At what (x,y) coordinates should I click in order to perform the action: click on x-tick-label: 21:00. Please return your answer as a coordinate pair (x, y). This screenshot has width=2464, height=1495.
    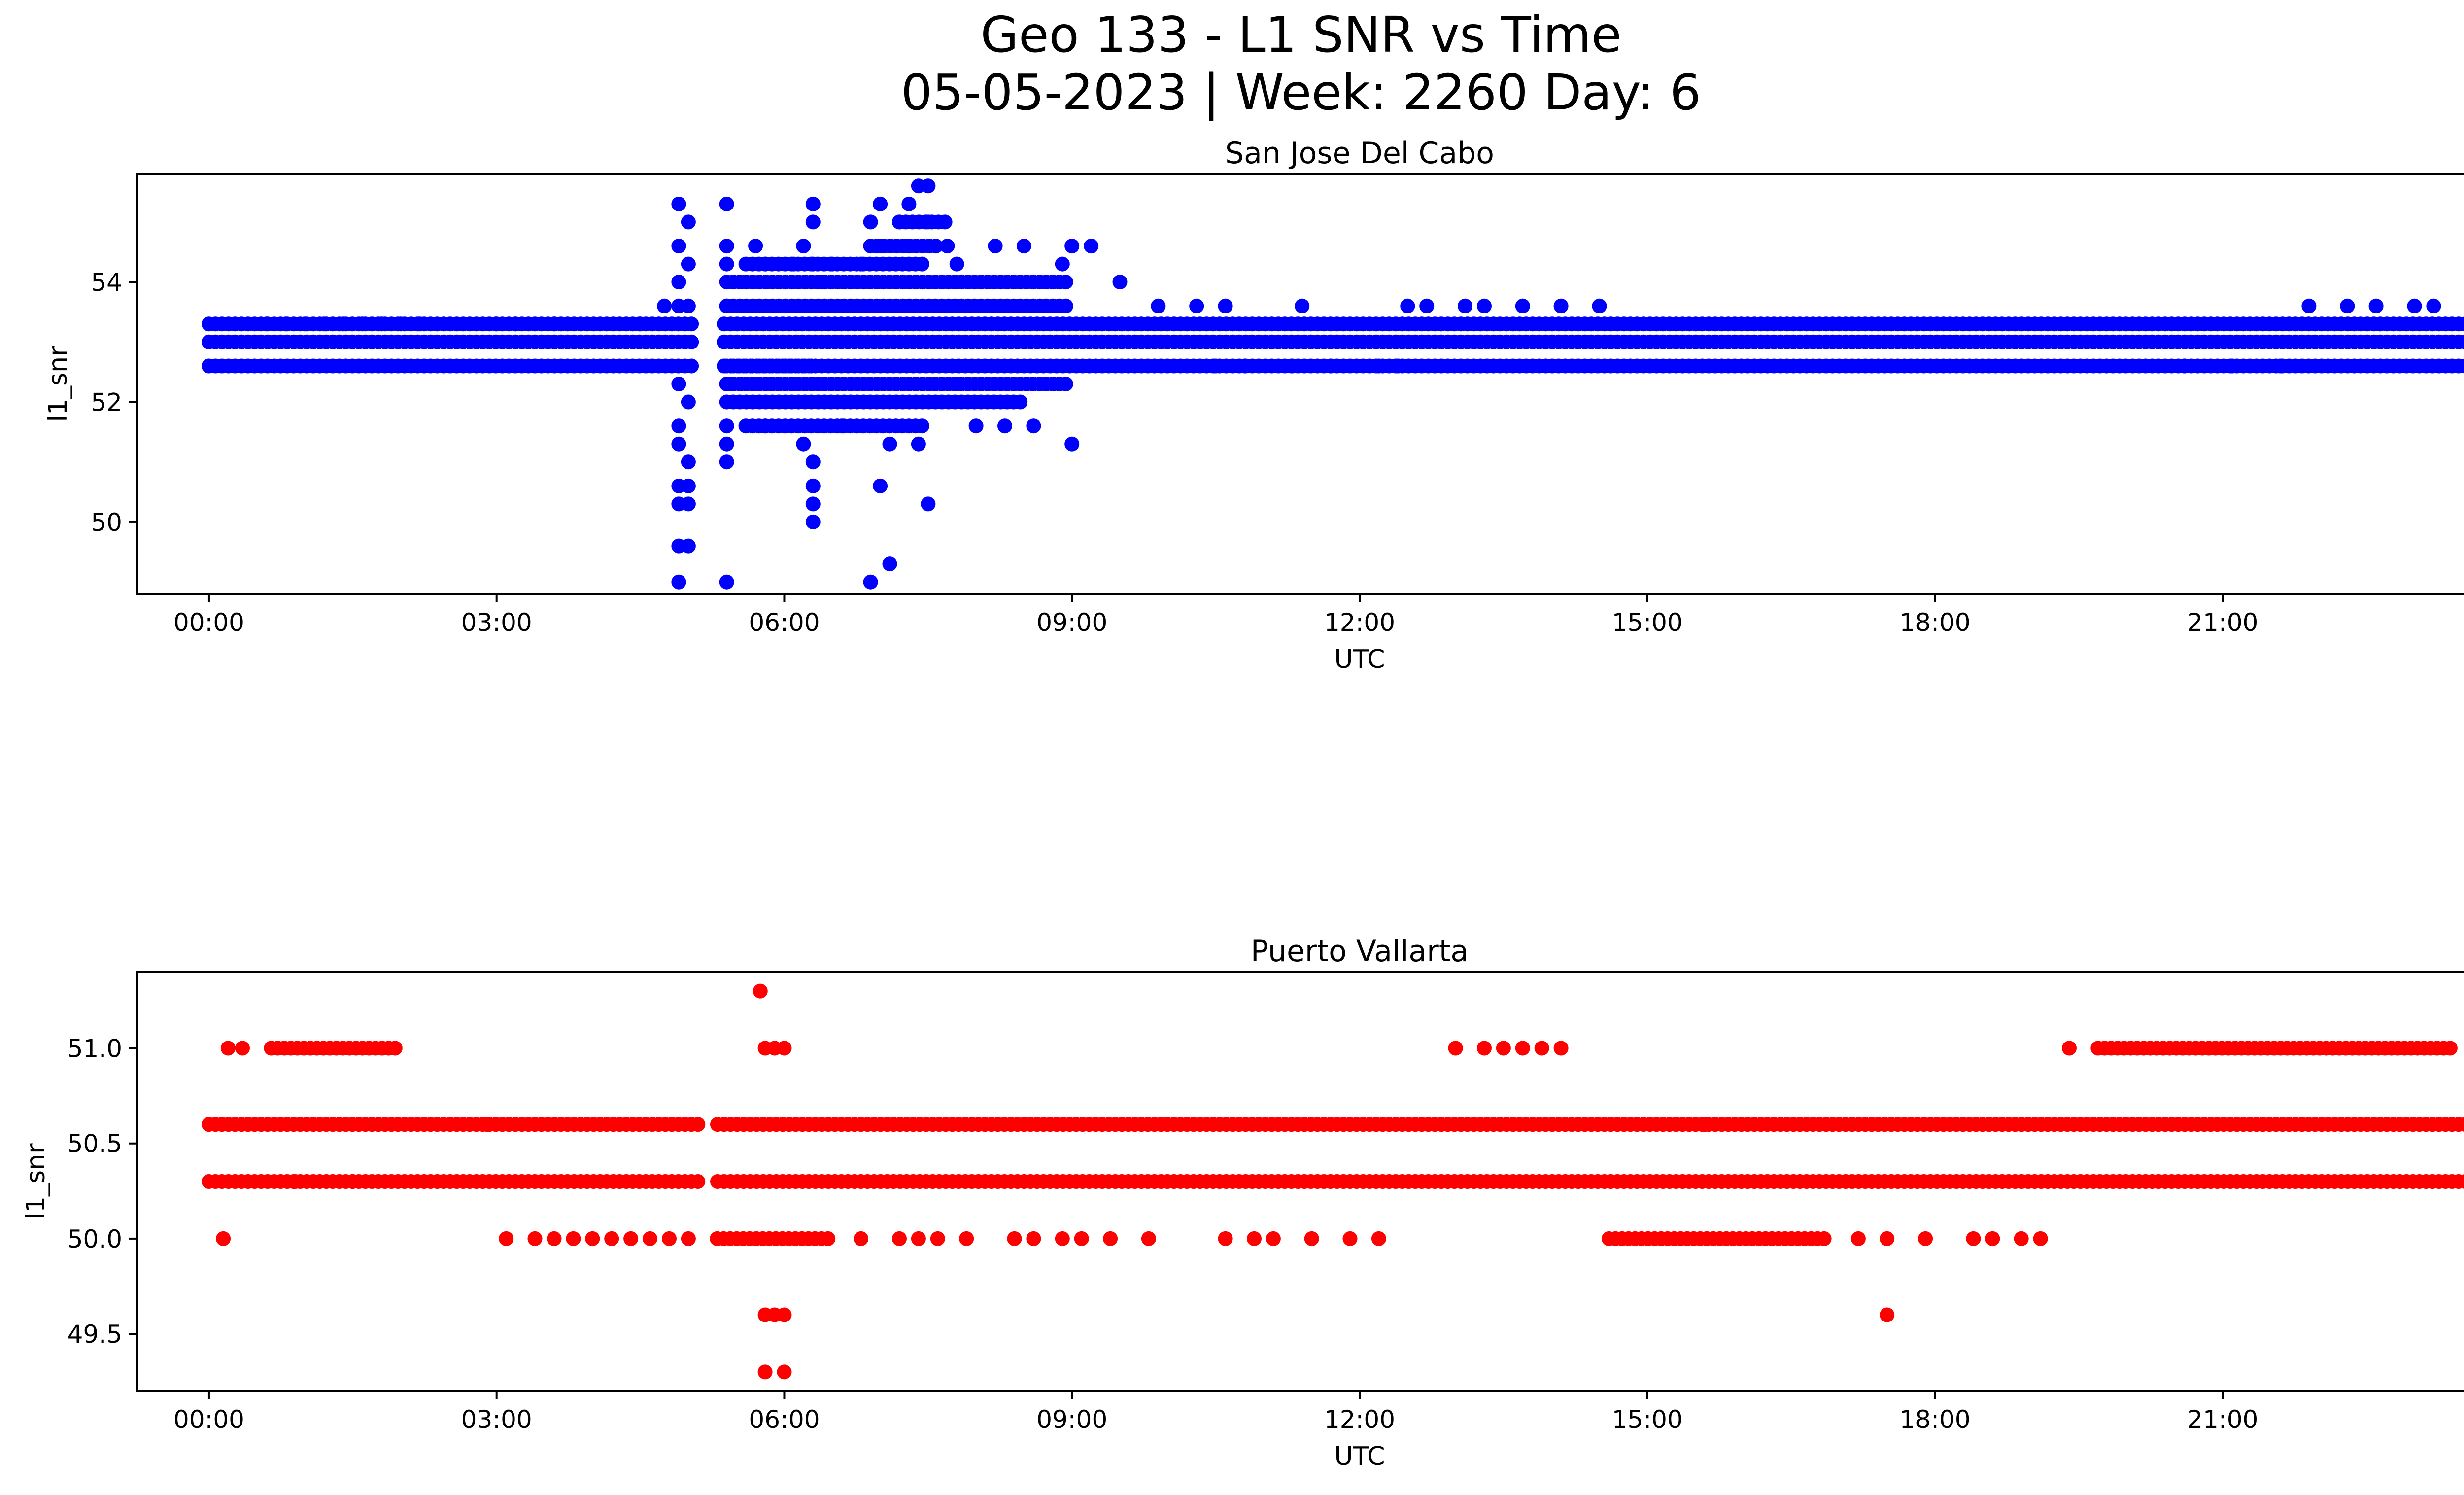
    Looking at the image, I should click on (2222, 622).